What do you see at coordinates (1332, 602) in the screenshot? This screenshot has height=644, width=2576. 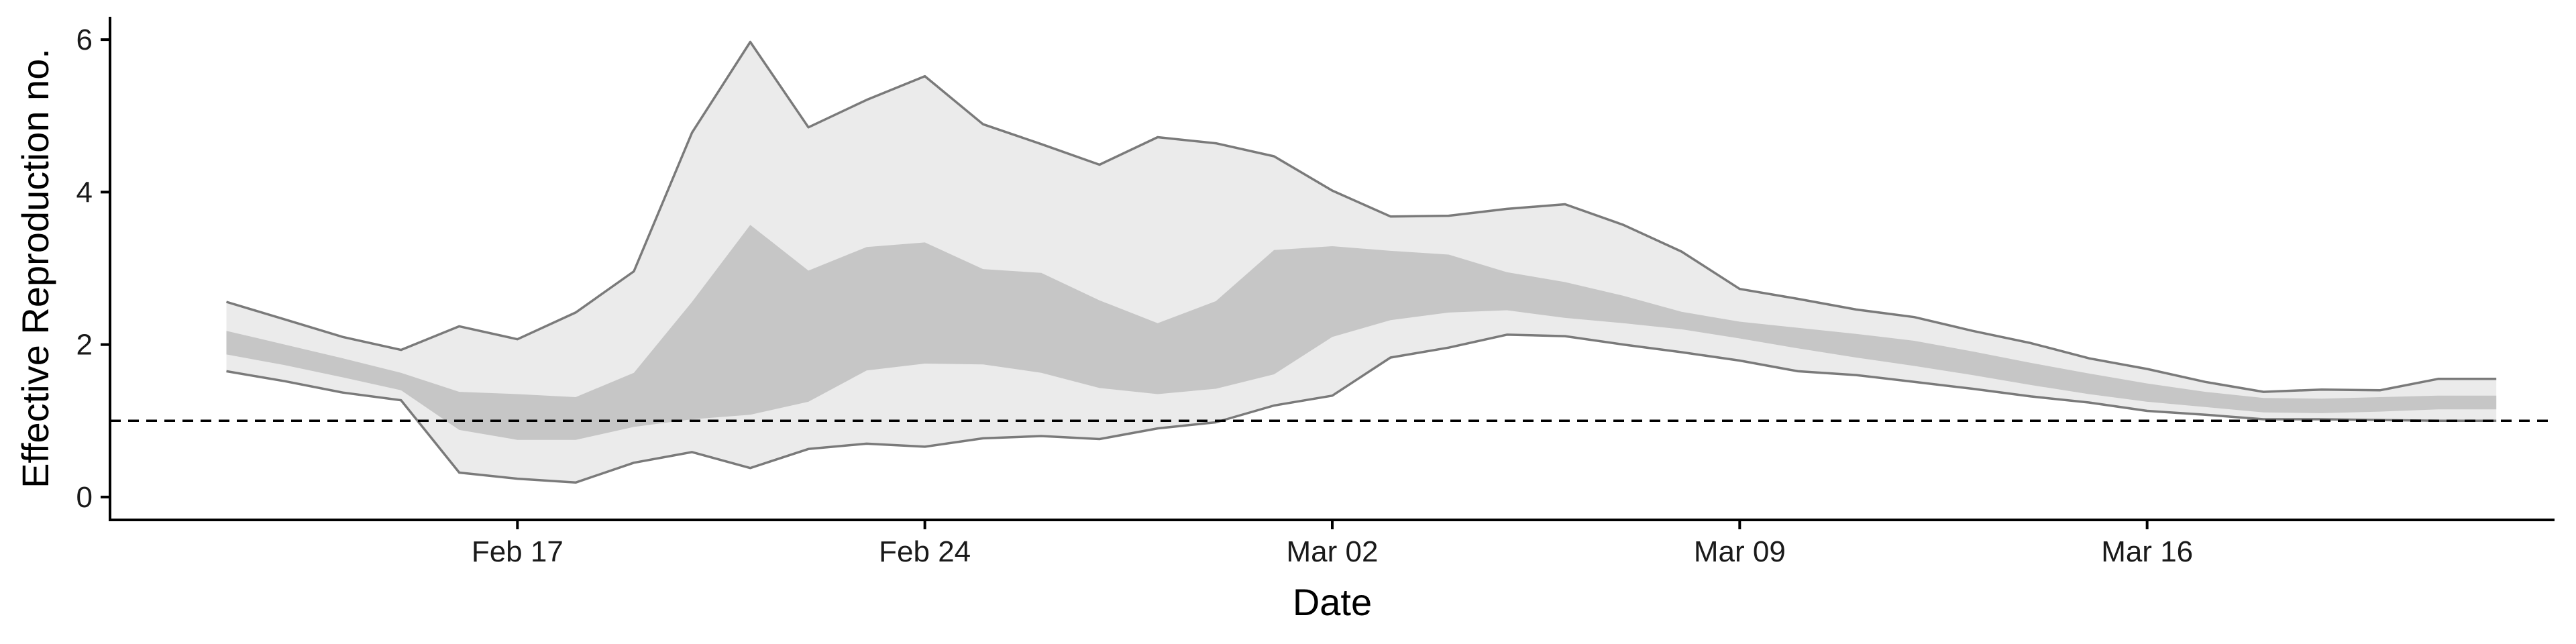 I see `x-axis-title: Date` at bounding box center [1332, 602].